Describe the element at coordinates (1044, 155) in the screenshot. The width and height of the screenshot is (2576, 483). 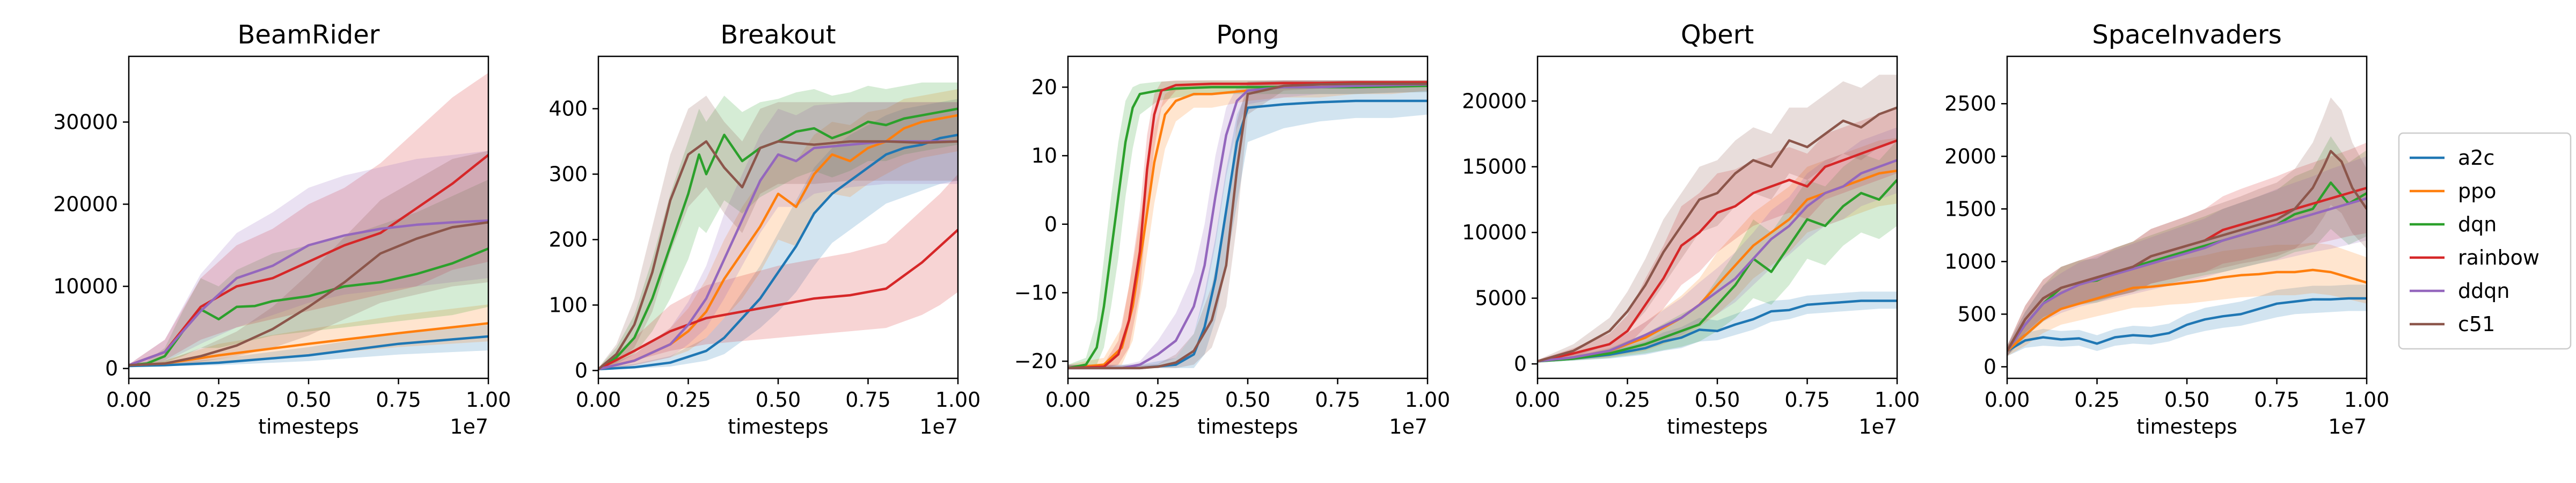
I see `y-tick-label: 10` at that location.